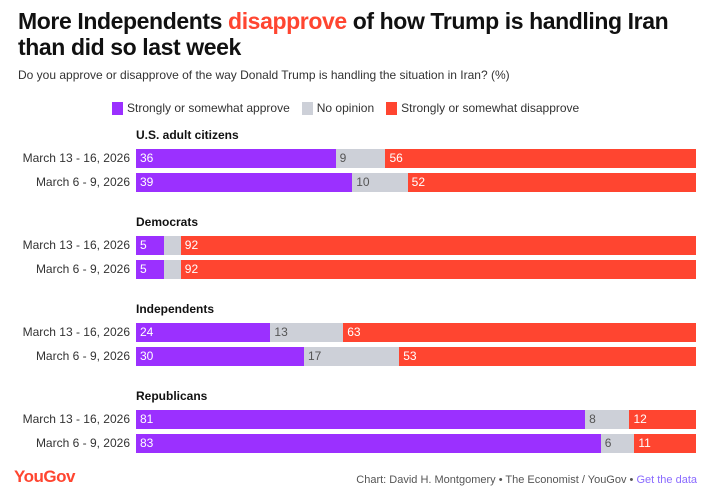 This screenshot has width=711, height=500. Describe the element at coordinates (666, 480) in the screenshot. I see `get-data-link: Get the data` at that location.